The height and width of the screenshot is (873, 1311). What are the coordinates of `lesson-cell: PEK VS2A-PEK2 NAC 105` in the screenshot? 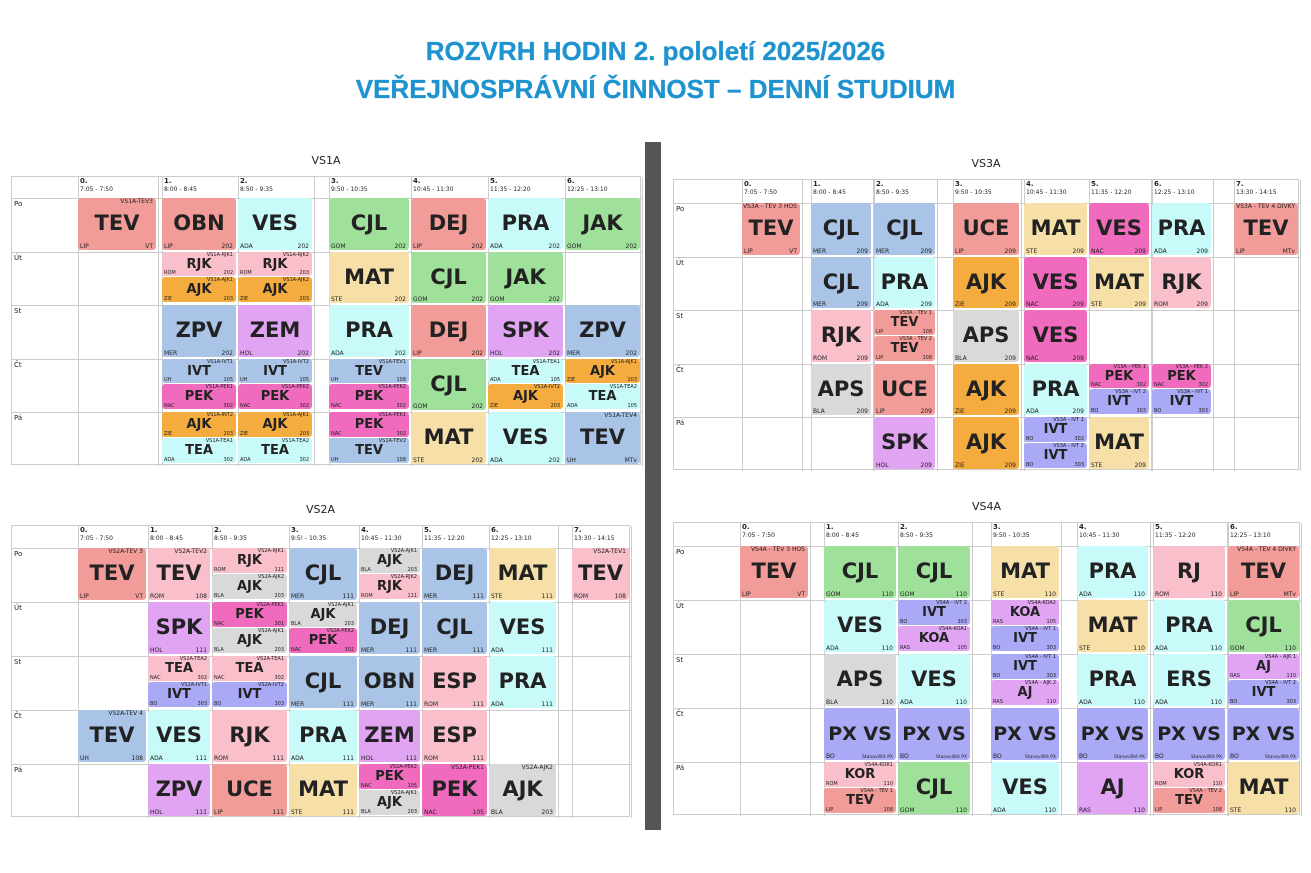 It's located at (389, 776).